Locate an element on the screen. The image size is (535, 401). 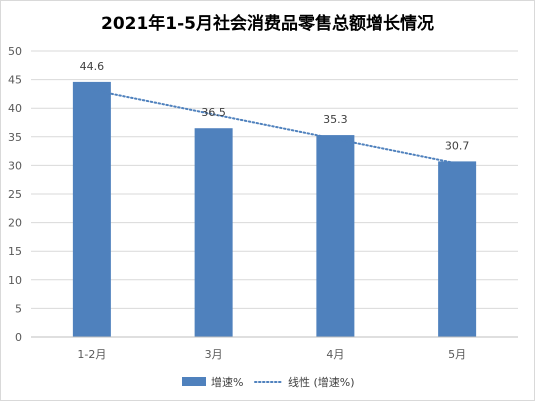
y-tick-label: 45 is located at coordinates (15, 80).